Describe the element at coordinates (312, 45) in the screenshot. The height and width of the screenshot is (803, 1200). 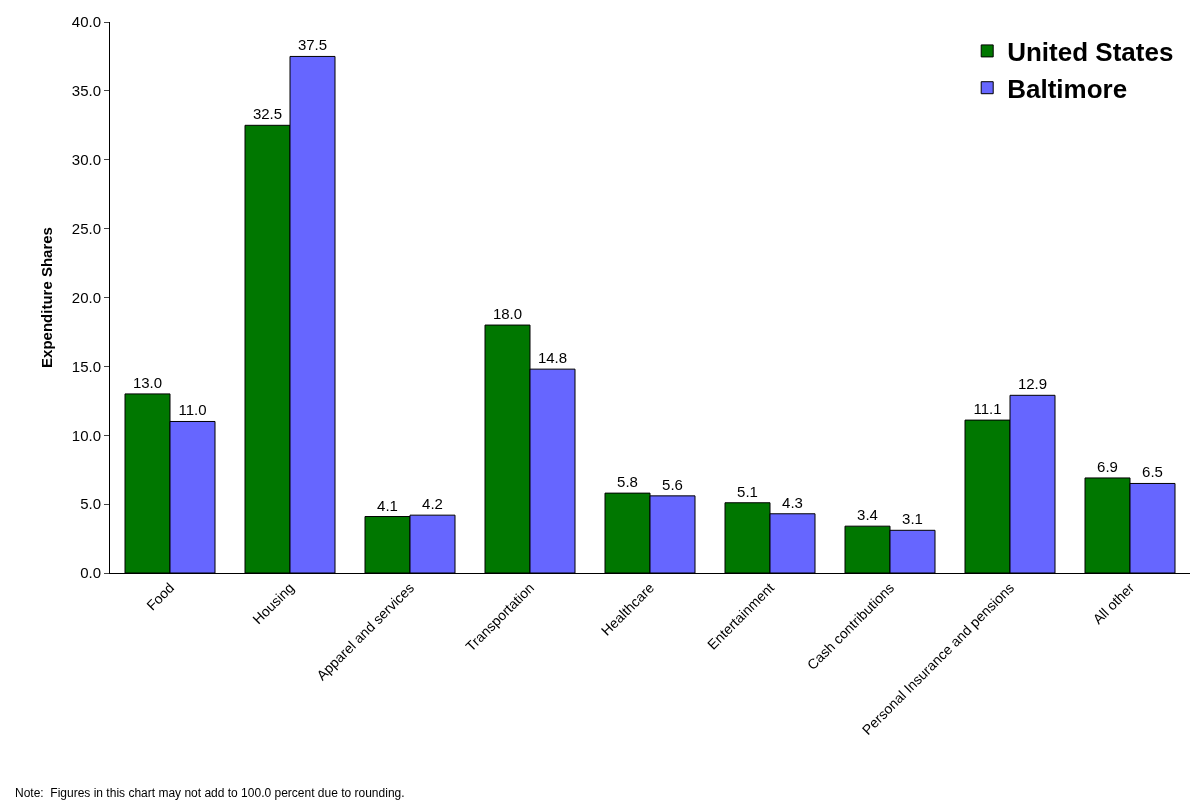
I see `data-label: 37.5` at that location.